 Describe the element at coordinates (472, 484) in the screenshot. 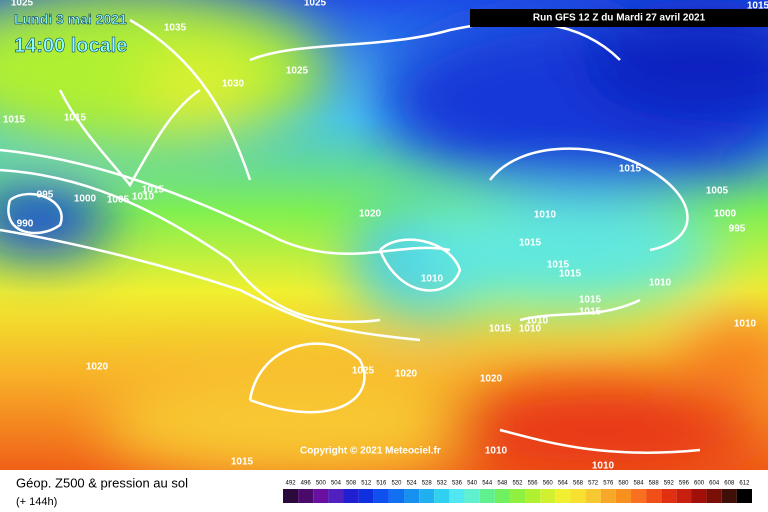

I see `colorbar-label: 540` at that location.